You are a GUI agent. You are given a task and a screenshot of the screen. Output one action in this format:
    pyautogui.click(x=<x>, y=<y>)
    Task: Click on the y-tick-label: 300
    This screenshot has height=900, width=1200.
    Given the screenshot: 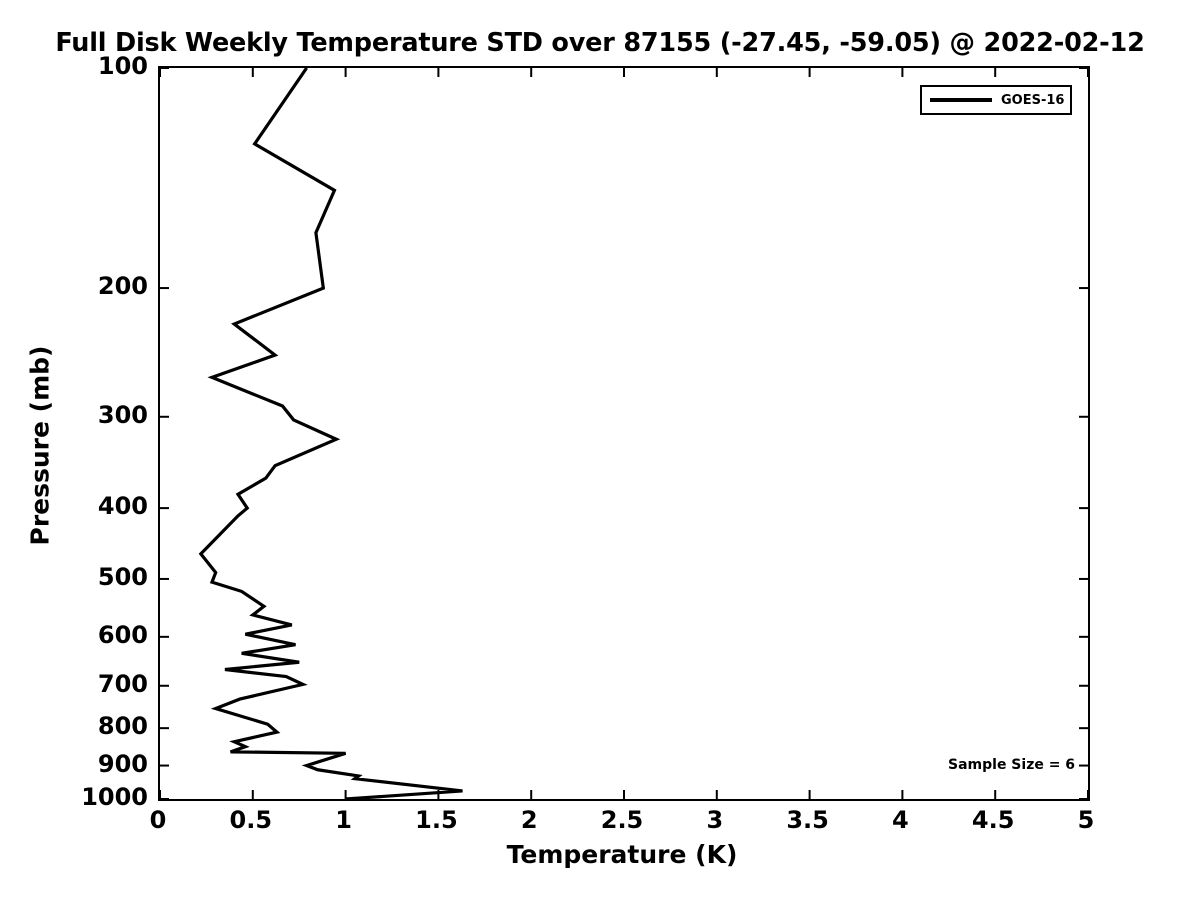 What is the action you would take?
    pyautogui.click(x=122, y=414)
    